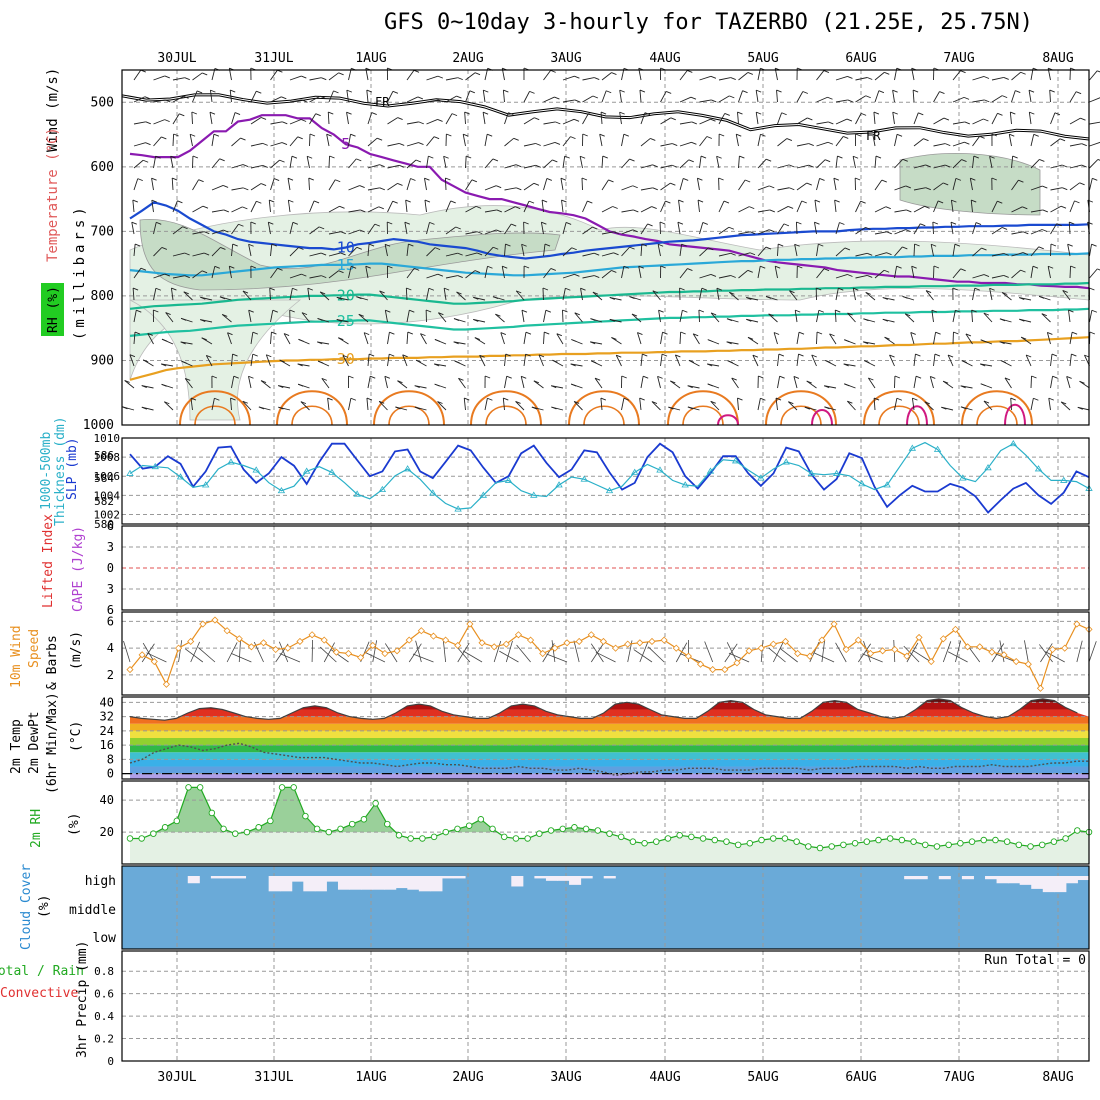 This screenshot has width=1100, height=1100. What do you see at coordinates (36, 828) in the screenshot?
I see `rh-axis-label: 2m RH` at bounding box center [36, 828].